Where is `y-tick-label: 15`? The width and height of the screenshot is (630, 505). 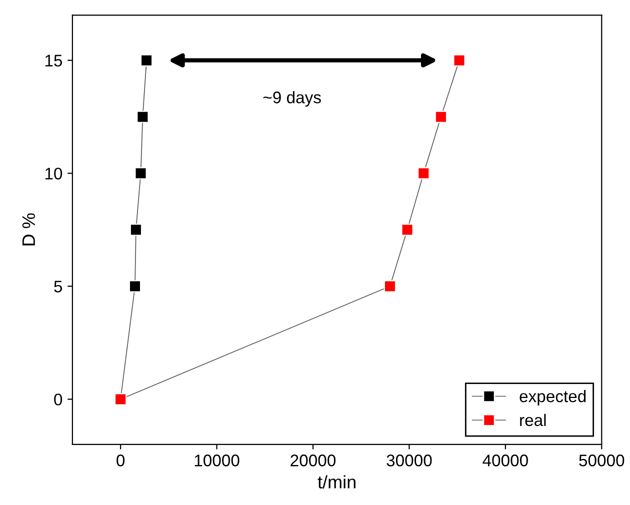 y-tick-label: 15 is located at coordinates (53, 60).